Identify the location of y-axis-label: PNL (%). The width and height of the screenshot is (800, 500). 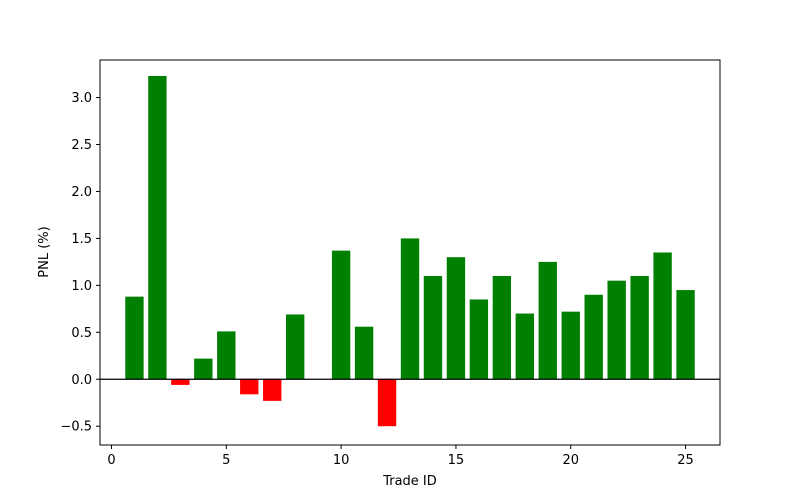
(44, 251).